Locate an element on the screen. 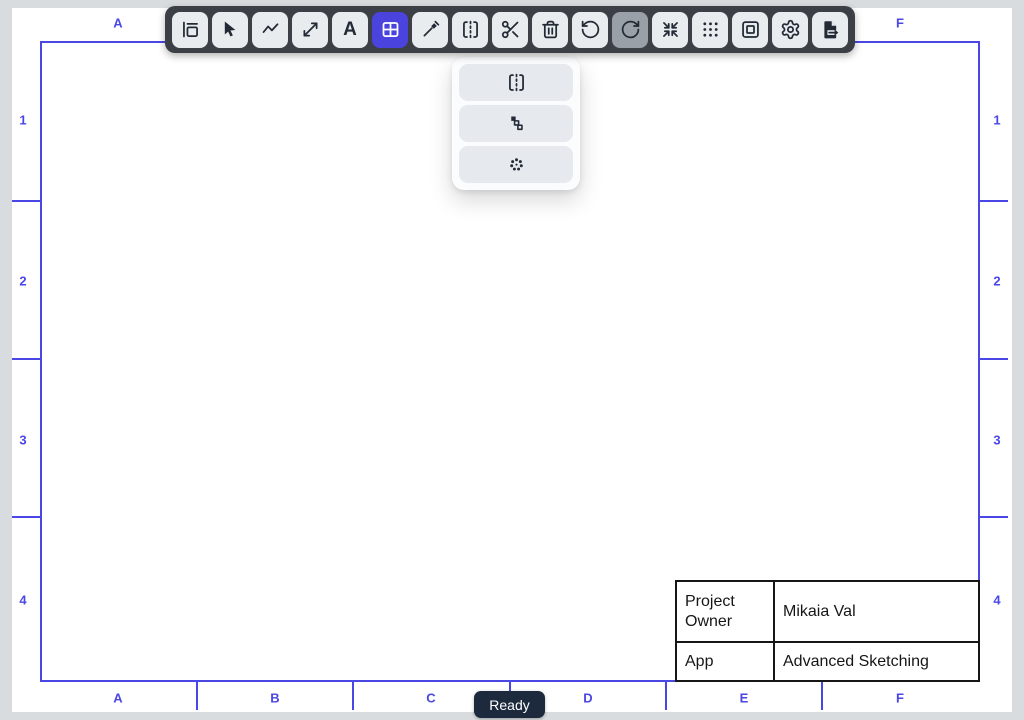  toolbar-button-compress is located at coordinates (670, 29).